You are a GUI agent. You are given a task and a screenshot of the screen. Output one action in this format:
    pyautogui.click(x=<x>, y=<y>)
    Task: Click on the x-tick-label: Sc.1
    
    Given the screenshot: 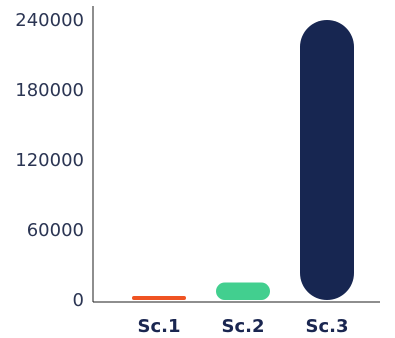 What is the action you would take?
    pyautogui.click(x=159, y=326)
    